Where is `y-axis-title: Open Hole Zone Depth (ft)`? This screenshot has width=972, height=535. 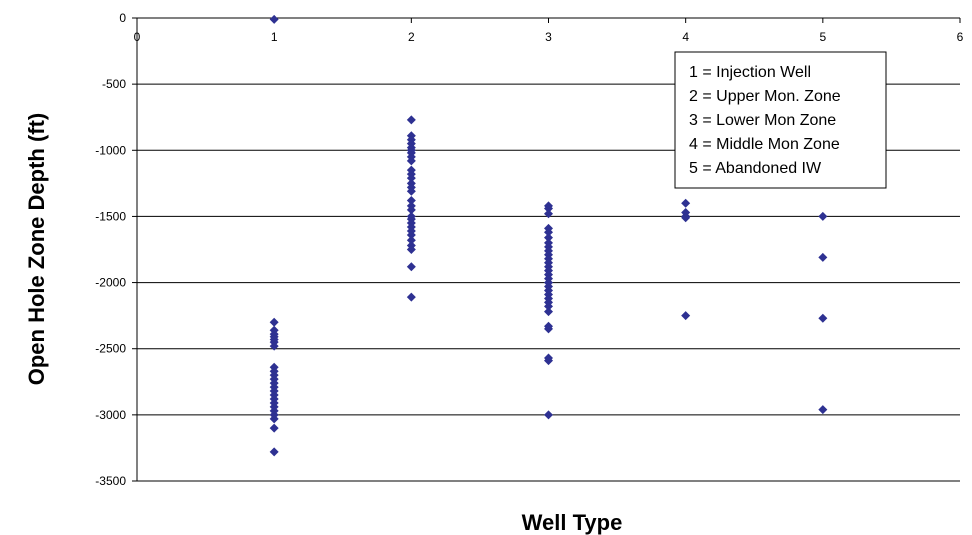 y-axis-title: Open Hole Zone Depth (ft) is located at coordinates (36, 249).